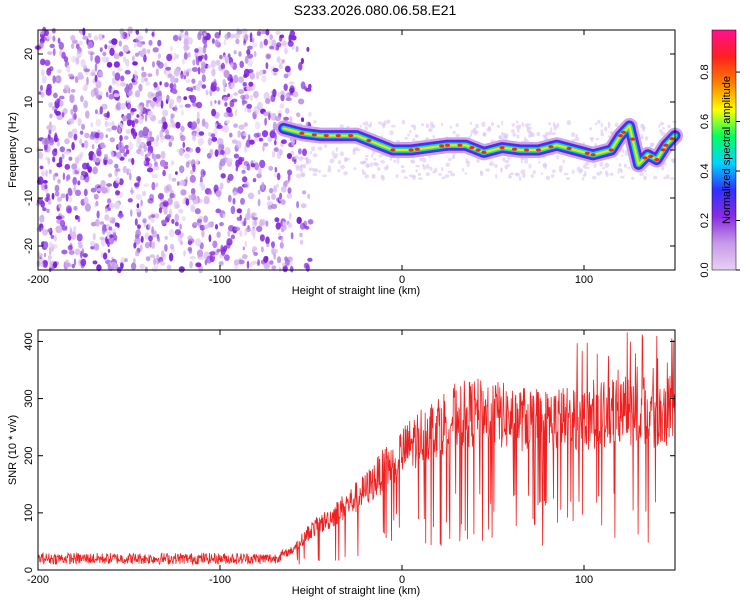 This screenshot has width=750, height=600. Describe the element at coordinates (356, 291) in the screenshot. I see `spectrogram-x-label: Height of straight line (km)` at that location.